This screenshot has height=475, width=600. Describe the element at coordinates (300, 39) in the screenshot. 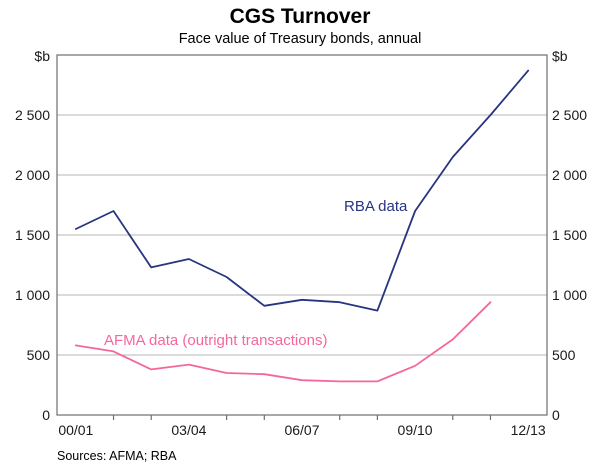

I see `chart-subtitle: Face value of Treasury bonds, annual` at that location.